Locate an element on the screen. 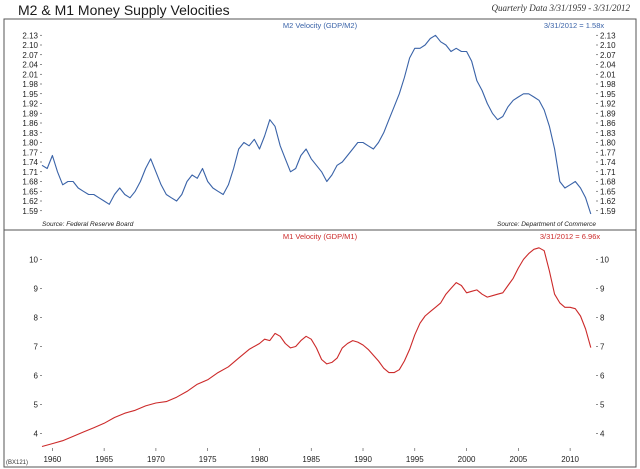  m2-ytick-right: 1.92 is located at coordinates (608, 104).